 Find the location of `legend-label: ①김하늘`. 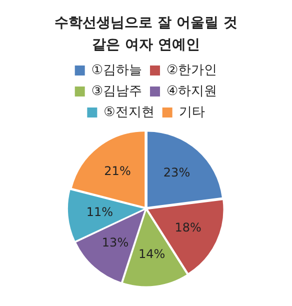

legend-label: ①김하늘 is located at coordinates (116, 70).